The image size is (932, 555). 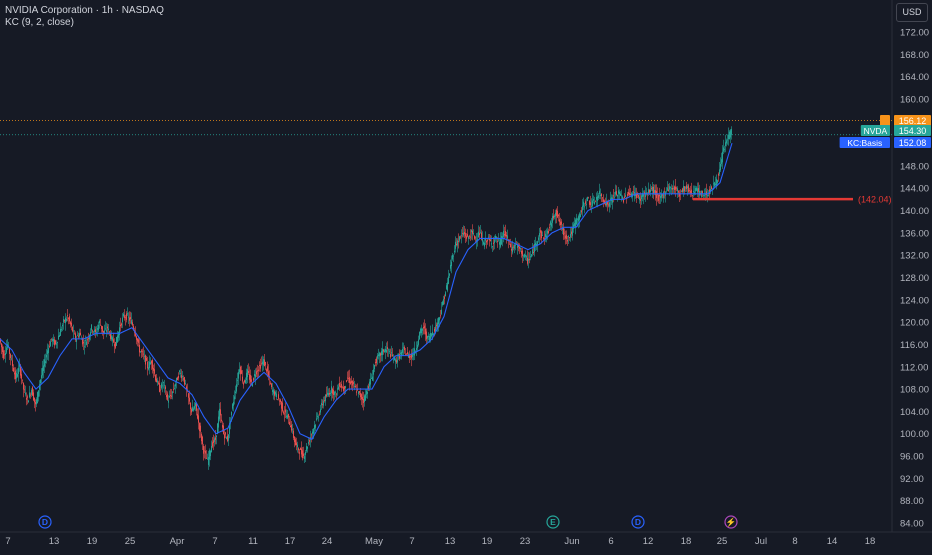 I want to click on y-tick-label: 84.00, so click(x=912, y=524).